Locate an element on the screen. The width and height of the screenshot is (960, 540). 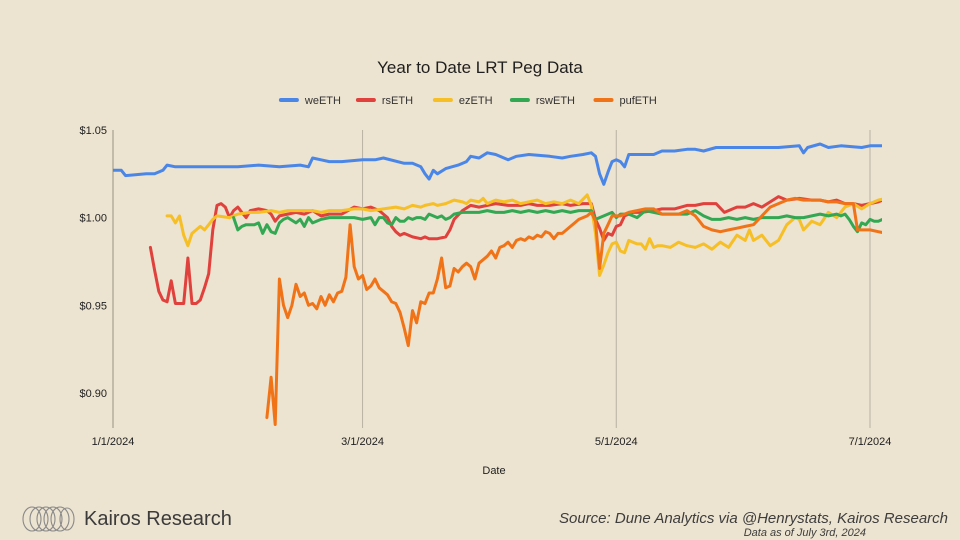
overlapping-circles-logo-icon is located at coordinates (48, 519).